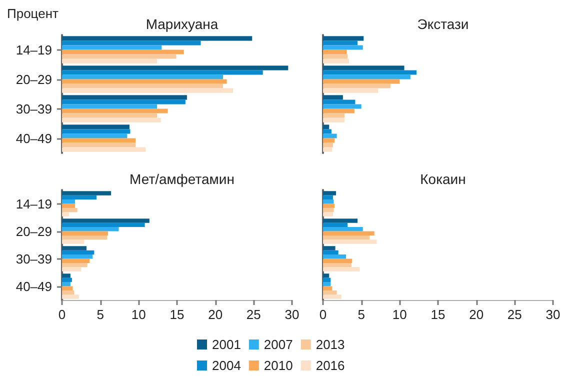 This screenshot has width=568, height=379. Describe the element at coordinates (182, 24) in the screenshot. I see `chart-title: Марихуана` at that location.